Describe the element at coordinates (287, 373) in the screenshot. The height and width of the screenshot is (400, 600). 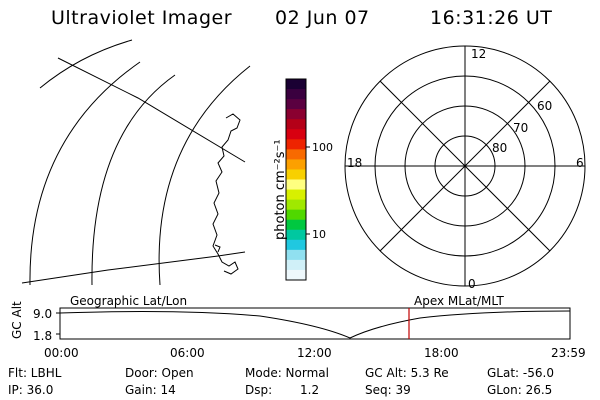
I see `mode-info: Mode: Normal` at that location.